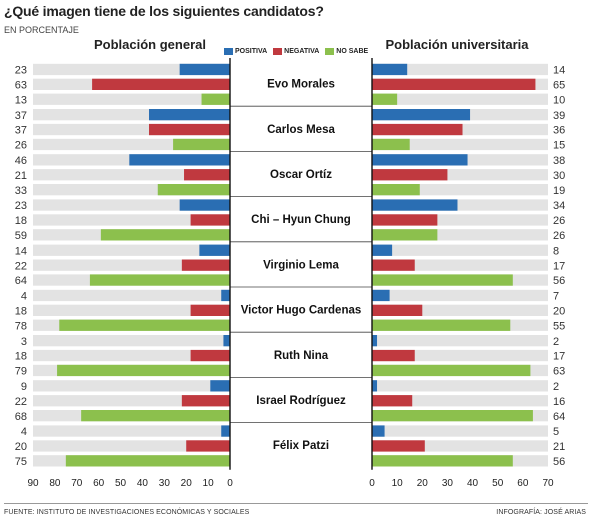 Image resolution: width=592 pixels, height=520 pixels. What do you see at coordinates (301, 356) in the screenshot?
I see `candidate-name-ruth-nina: Ruth Nina` at bounding box center [301, 356].